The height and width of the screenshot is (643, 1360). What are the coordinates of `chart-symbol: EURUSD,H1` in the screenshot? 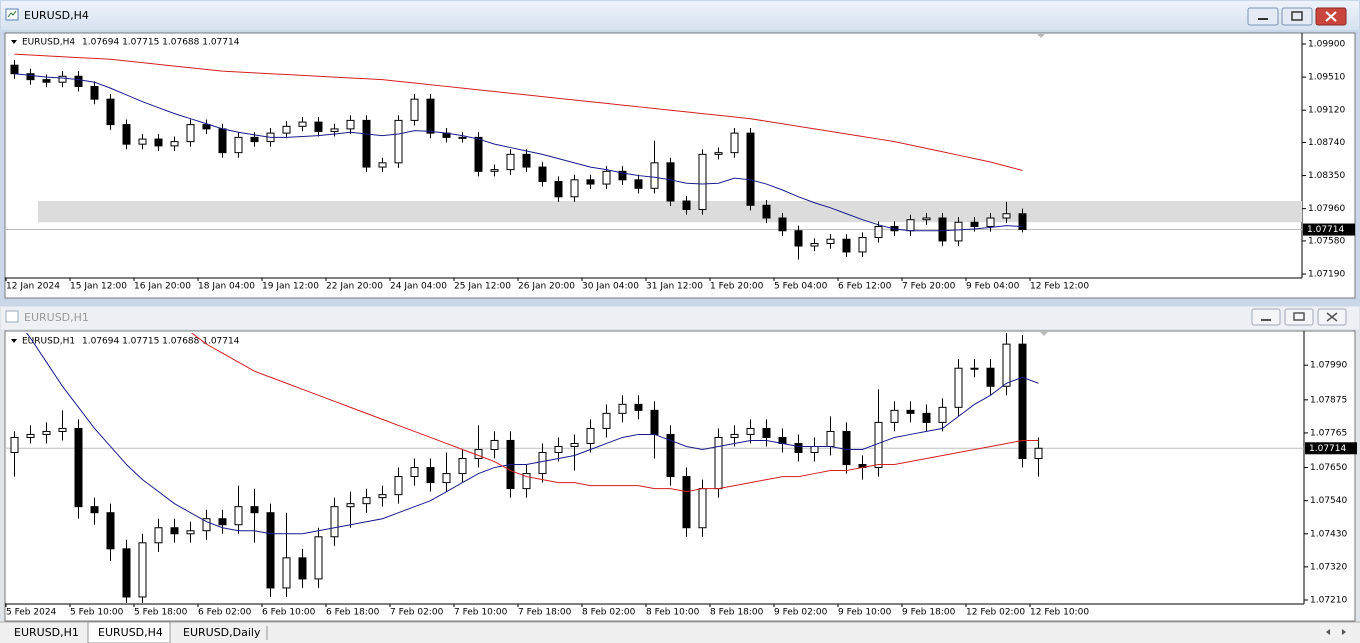 It's located at (48, 342).